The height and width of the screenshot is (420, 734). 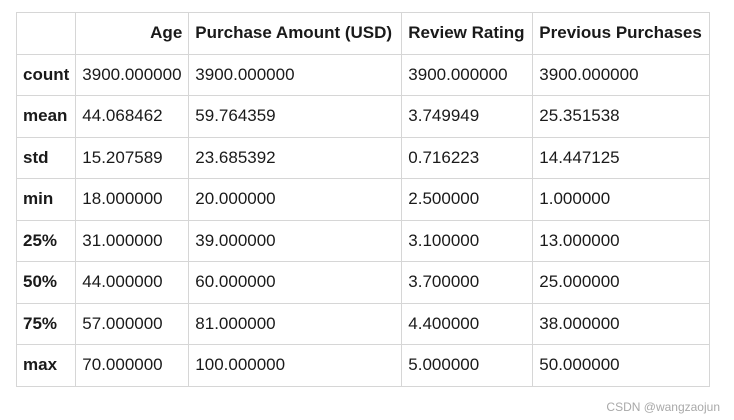 What do you see at coordinates (621, 199) in the screenshot?
I see `table-cell: 1.000000` at bounding box center [621, 199].